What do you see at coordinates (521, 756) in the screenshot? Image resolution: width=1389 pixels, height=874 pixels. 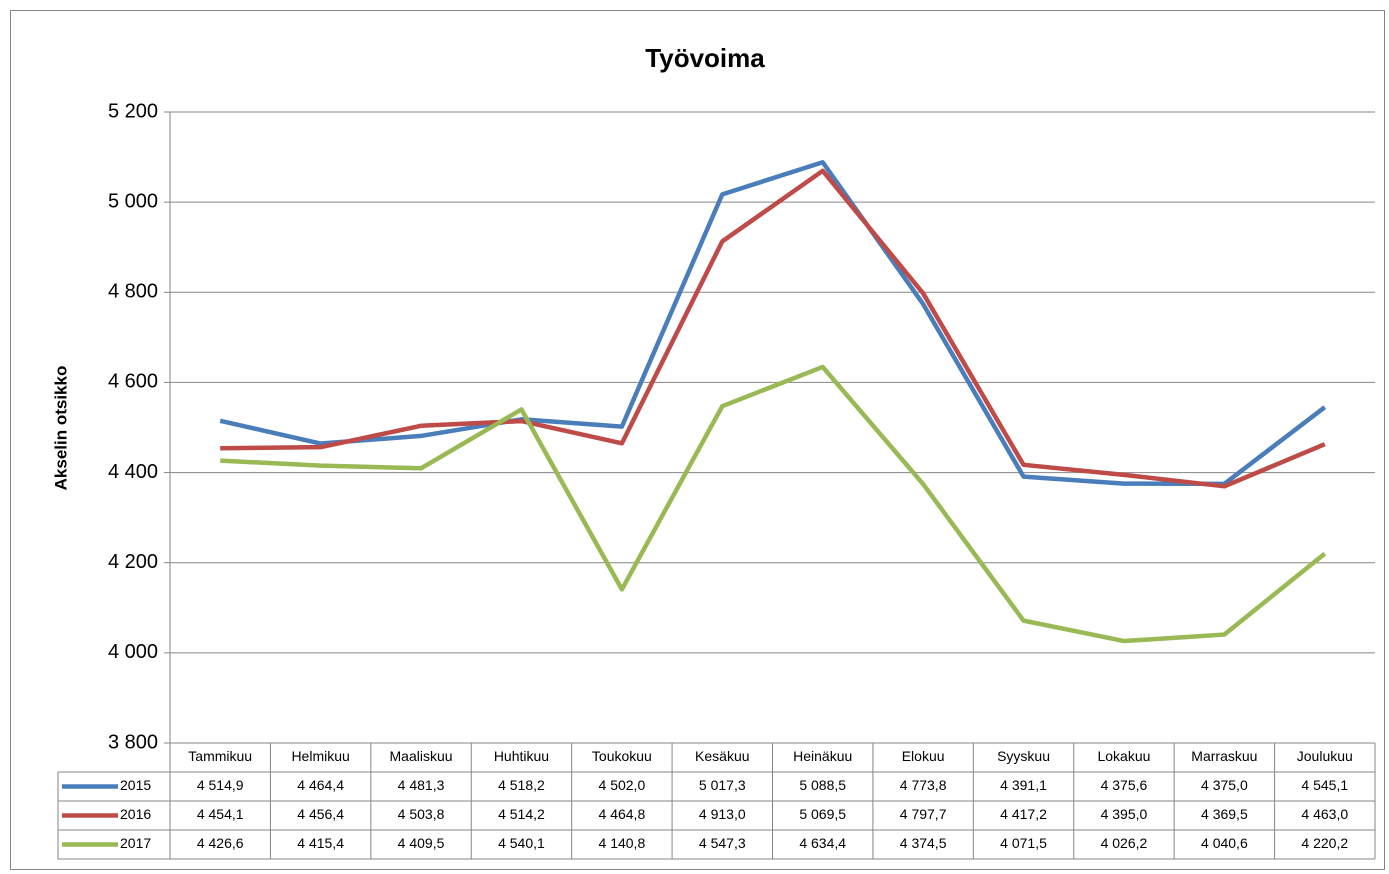 I see `x-tick-label: Huhtikuu` at bounding box center [521, 756].